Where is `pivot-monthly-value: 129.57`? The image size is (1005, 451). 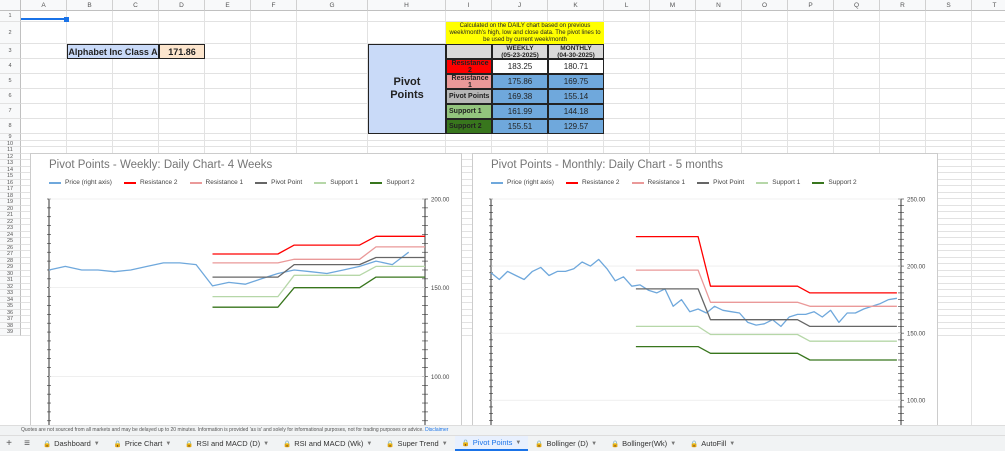 pivot-monthly-value: 129.57 is located at coordinates (576, 126).